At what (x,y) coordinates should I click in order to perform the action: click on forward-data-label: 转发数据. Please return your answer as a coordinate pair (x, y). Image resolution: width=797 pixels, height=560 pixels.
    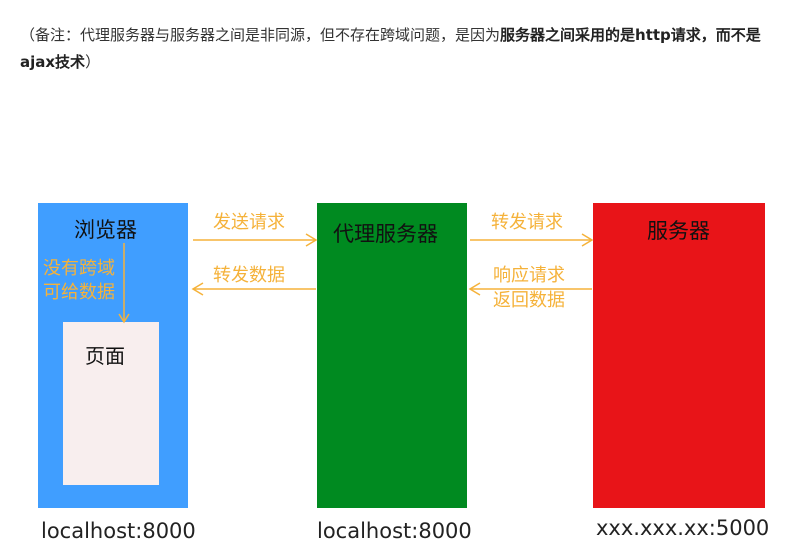
    Looking at the image, I should click on (249, 275).